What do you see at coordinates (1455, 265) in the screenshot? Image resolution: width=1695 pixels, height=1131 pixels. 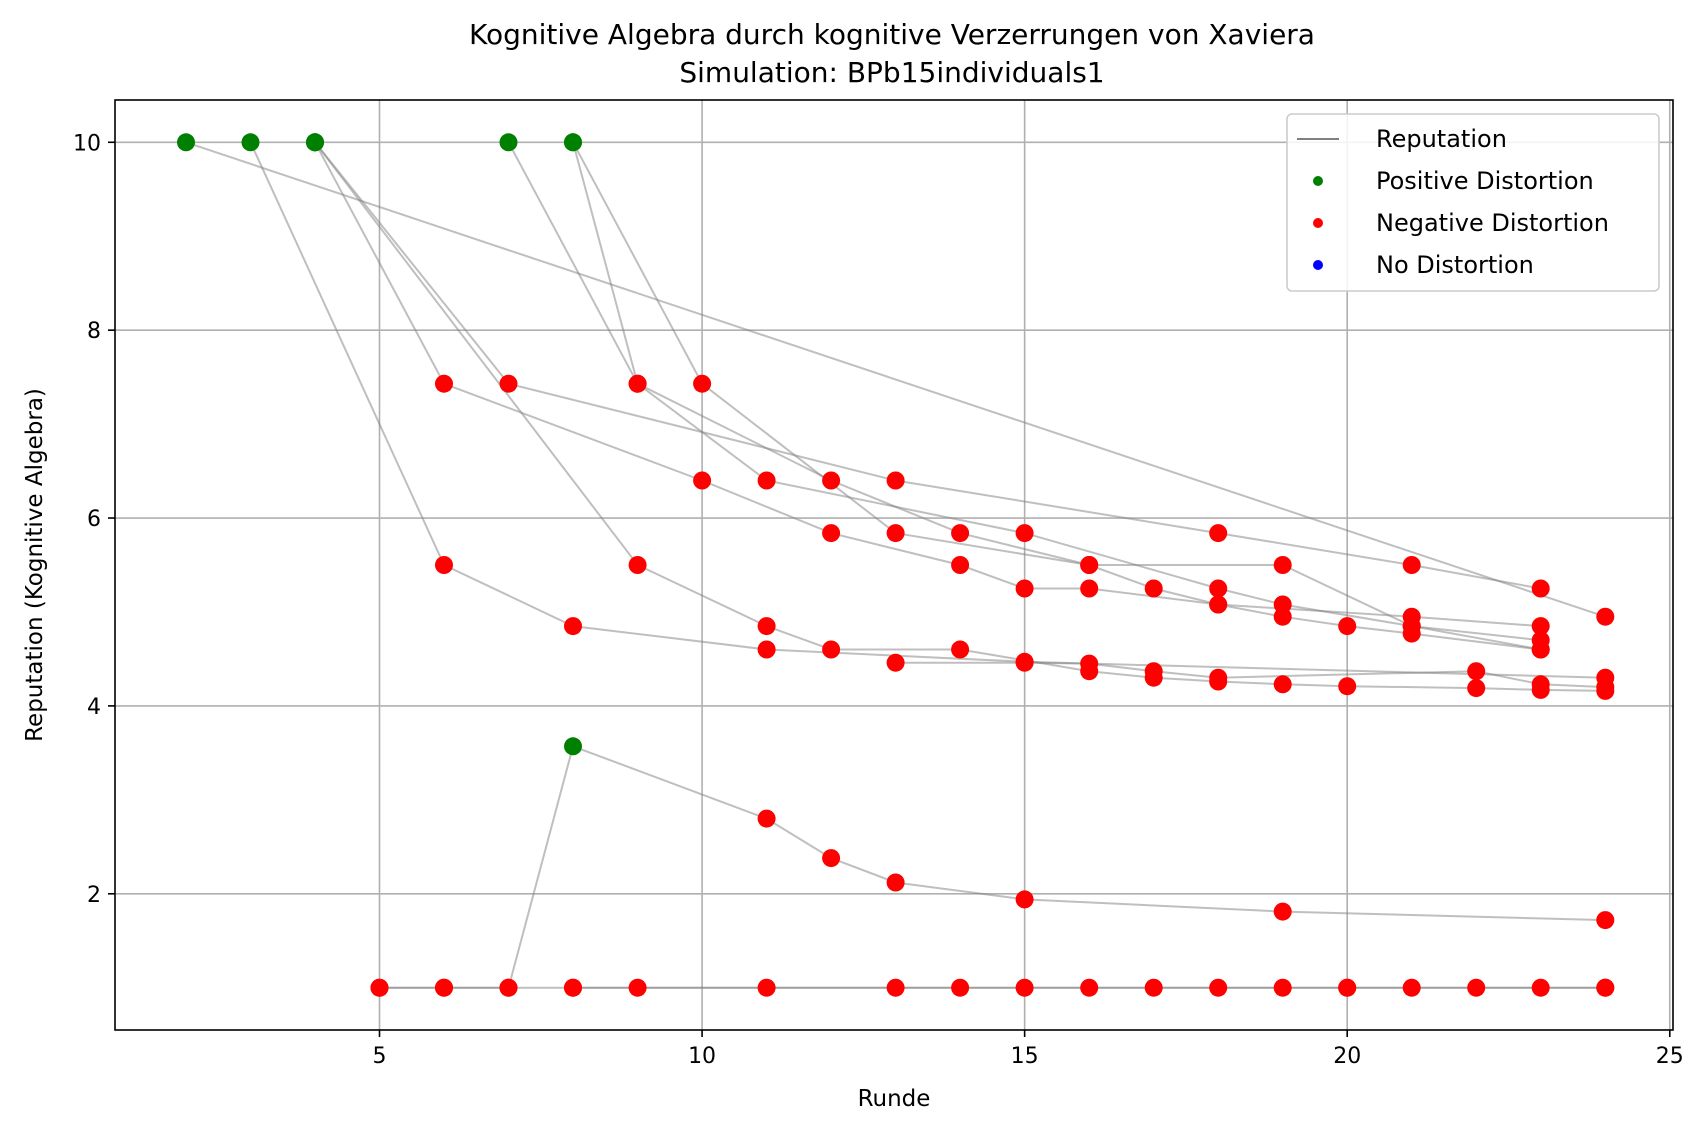 I see `legend-label: No Distortion` at bounding box center [1455, 265].